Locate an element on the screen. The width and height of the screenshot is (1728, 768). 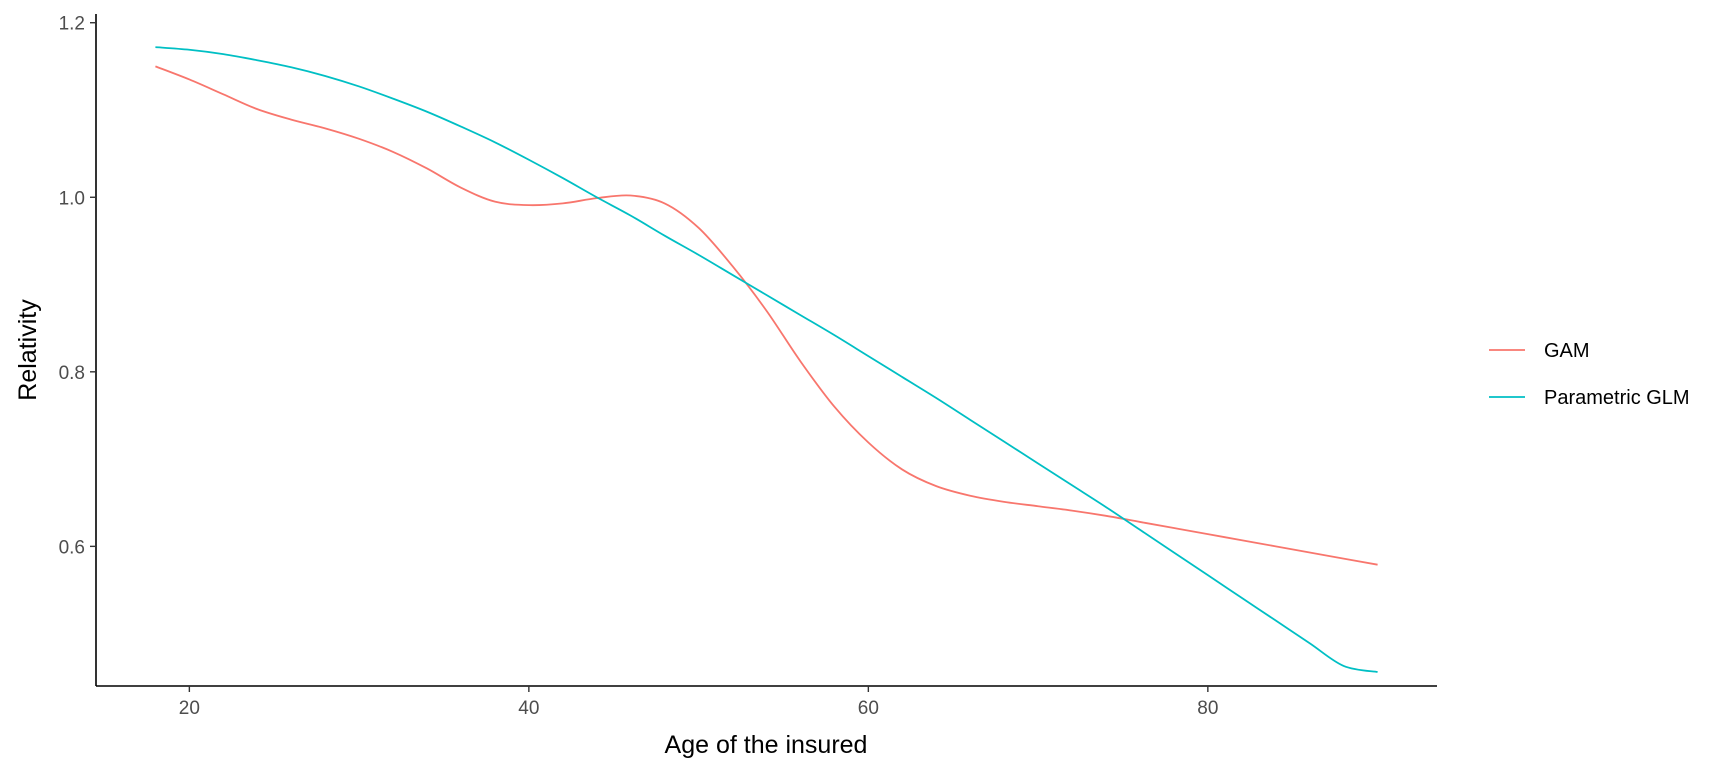
y-axis-title: Relativity is located at coordinates (28, 350).